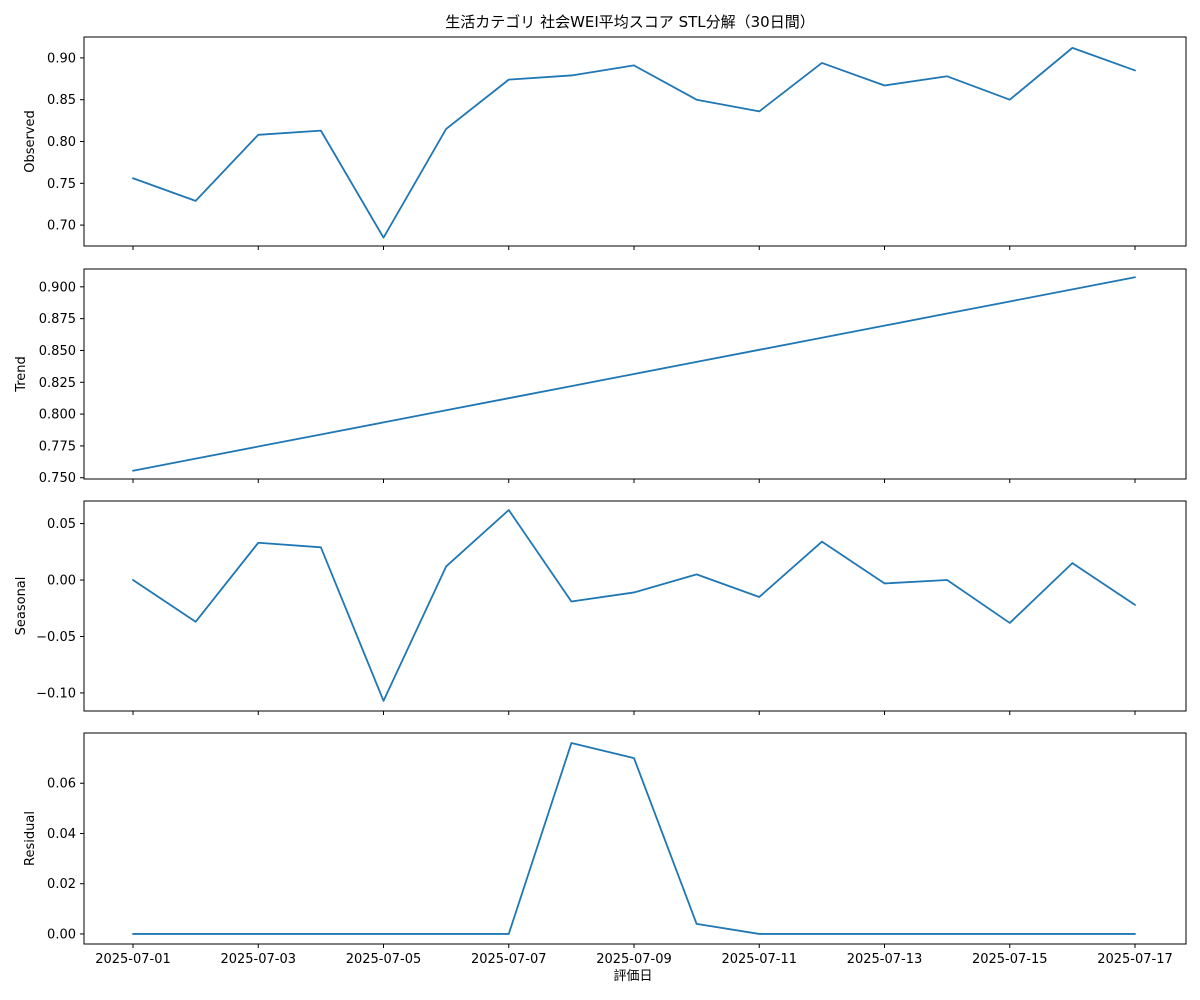 Image resolution: width=1200 pixels, height=1000 pixels. Describe the element at coordinates (57, 446) in the screenshot. I see `trend-y-tick-label: 0.775` at that location.